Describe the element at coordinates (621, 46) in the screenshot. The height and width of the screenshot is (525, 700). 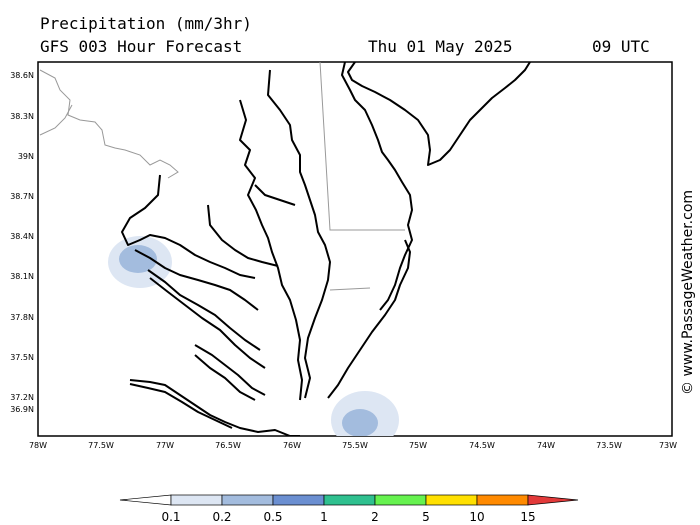
I see `forecast-time: 09 UTC` at that location.